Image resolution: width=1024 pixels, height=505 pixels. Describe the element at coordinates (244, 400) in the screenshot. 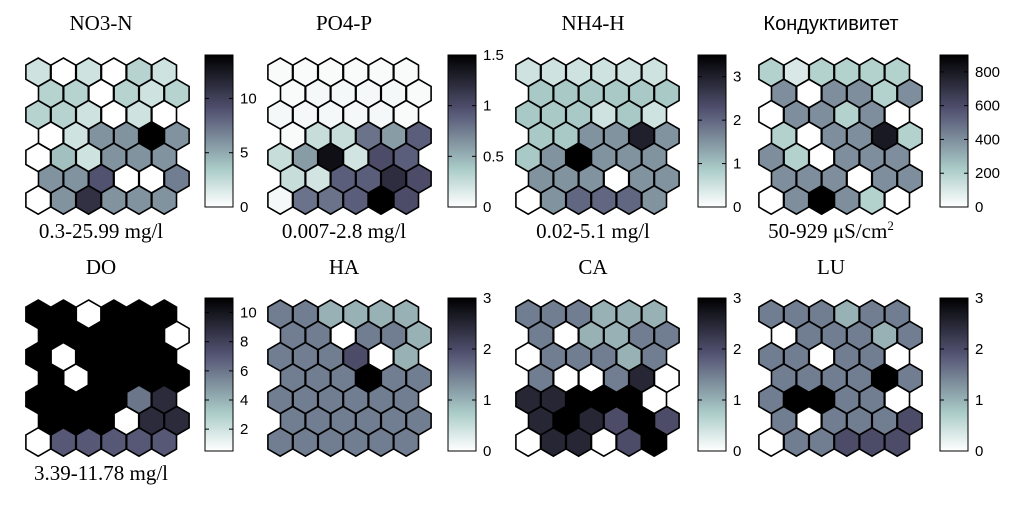

I see `colorbar-tick-label: 4` at that location.